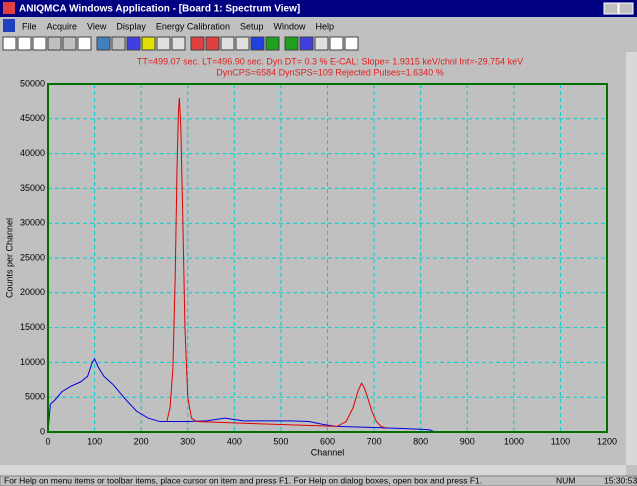  What do you see at coordinates (234, 441) in the screenshot?
I see `x-tick-label: 400` at bounding box center [234, 441].